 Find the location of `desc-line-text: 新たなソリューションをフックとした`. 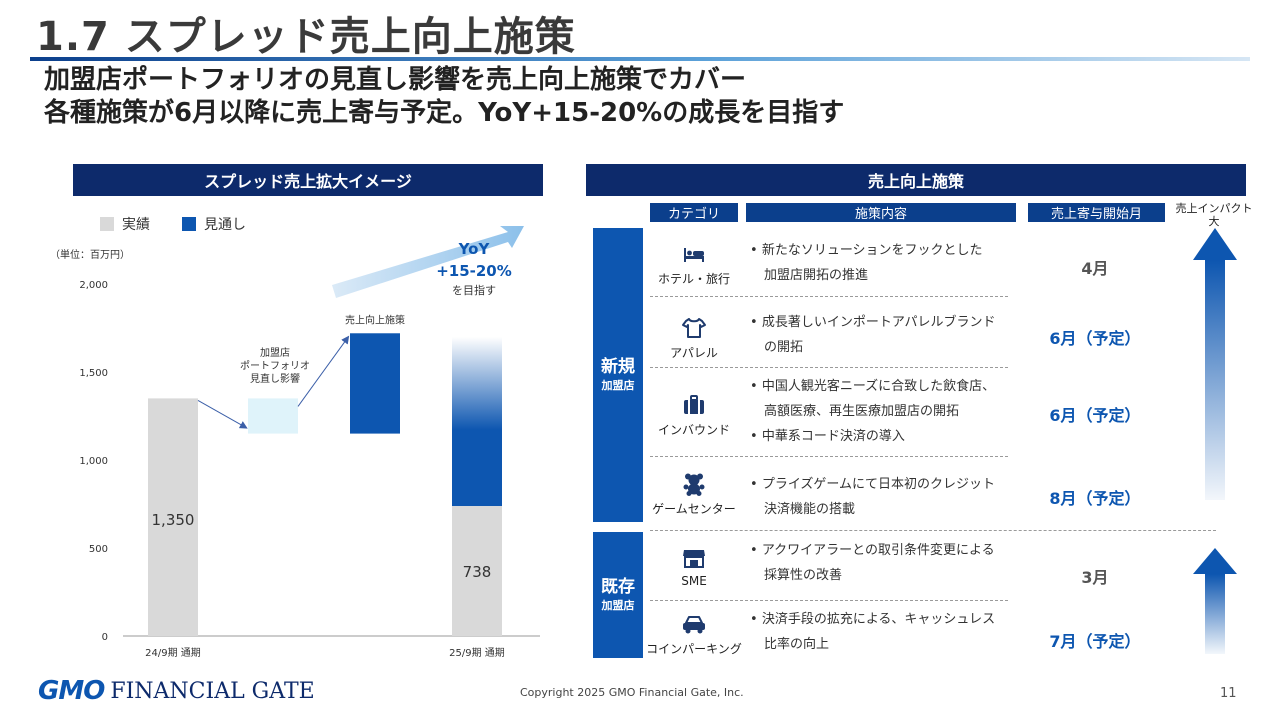

desc-line-text: 新たなソリューションをフックとした is located at coordinates (872, 250).